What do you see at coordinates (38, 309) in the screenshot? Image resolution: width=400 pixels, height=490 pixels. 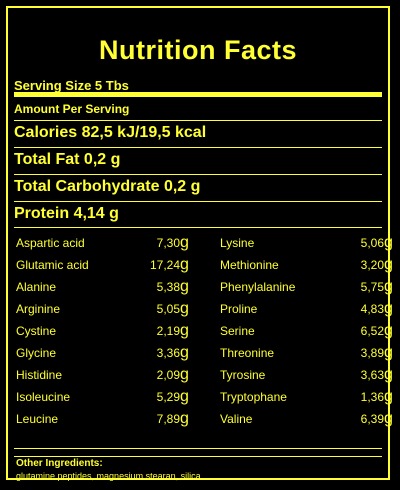 I see `amino-acid-name: Arginine` at bounding box center [38, 309].